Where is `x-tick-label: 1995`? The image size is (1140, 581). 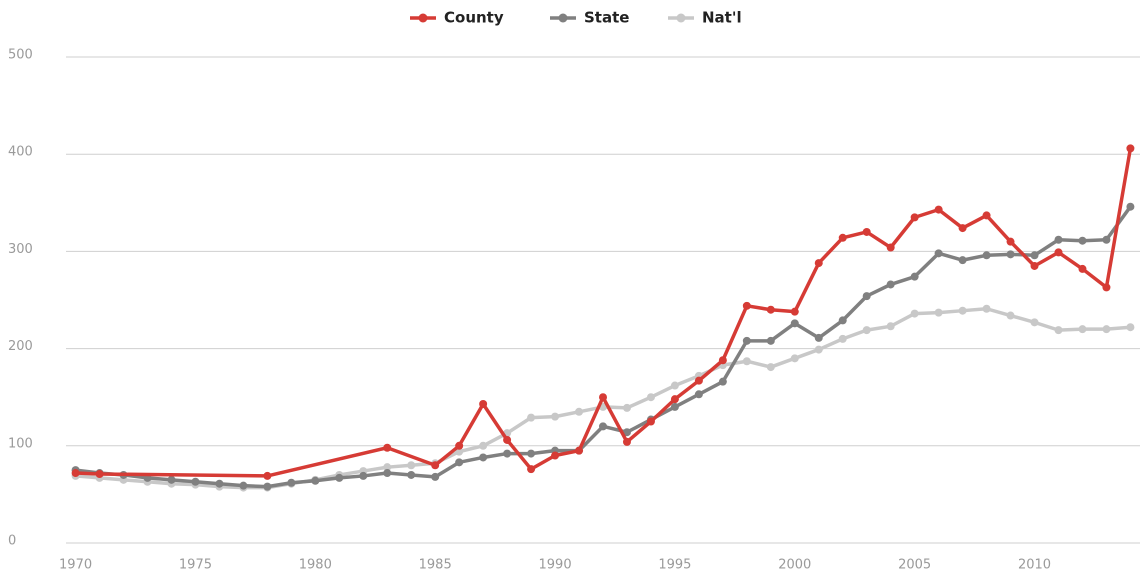 x-tick-label: 1995 is located at coordinates (674, 565).